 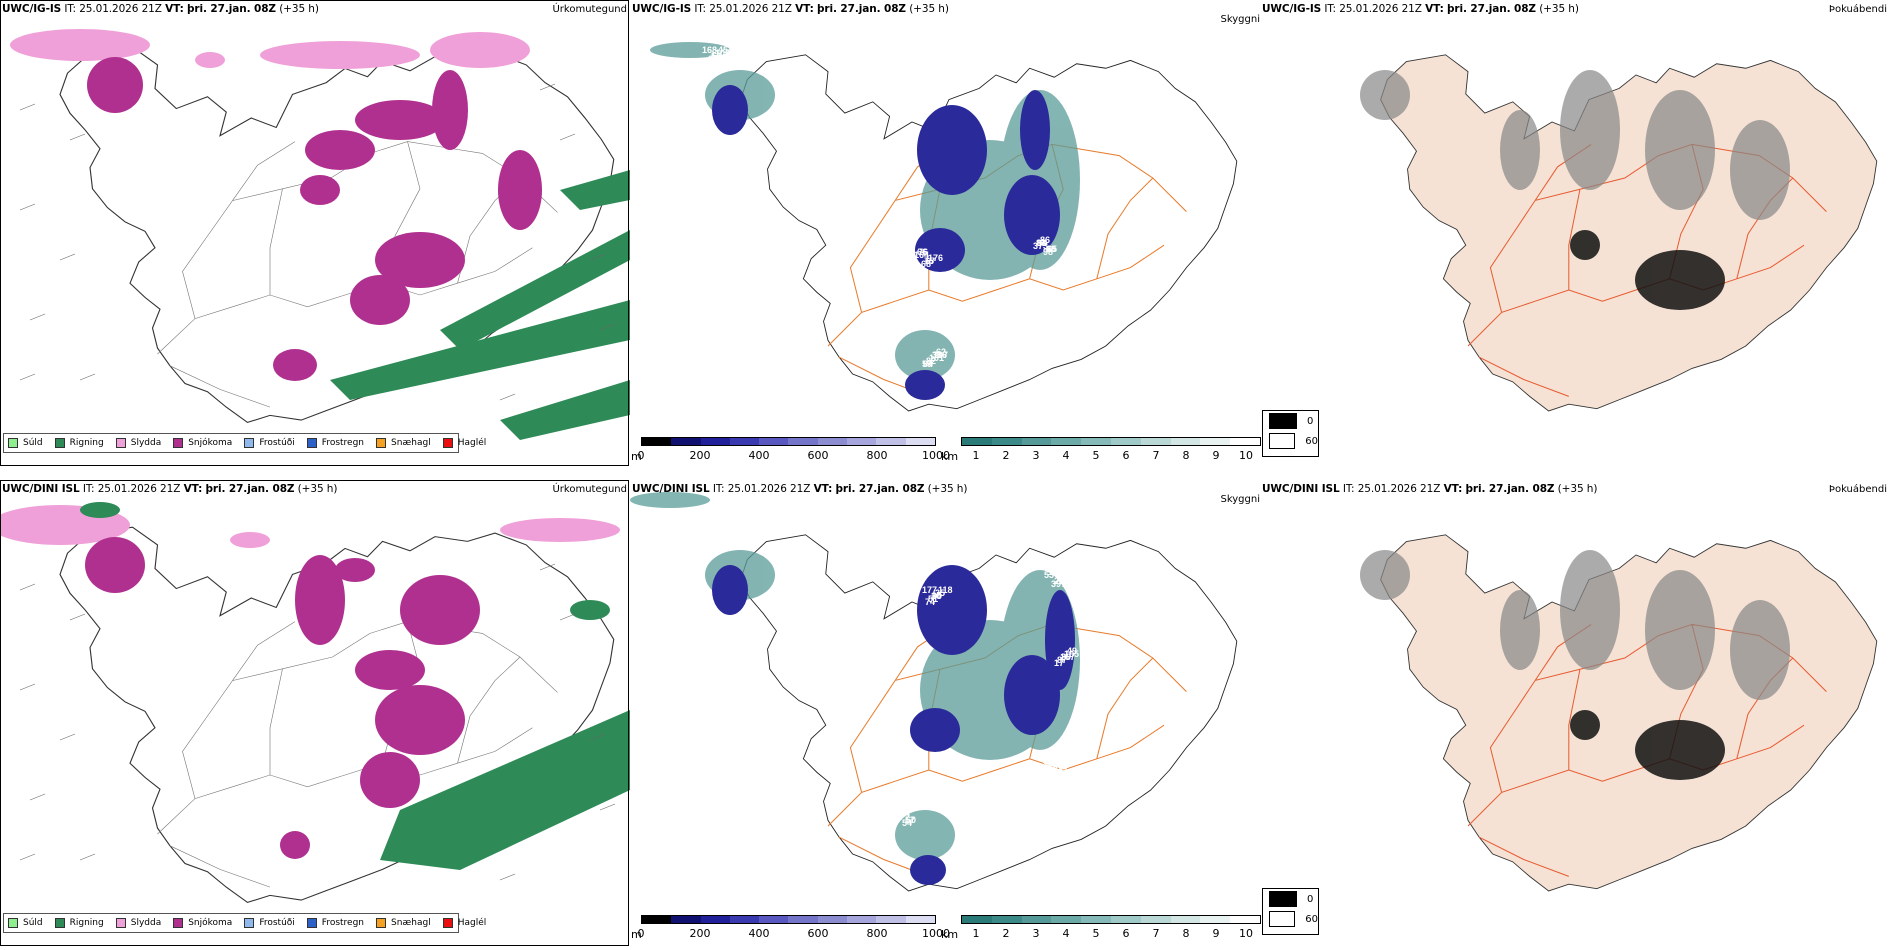 I want to click on panel-title: Þokuábendi, so click(x=1857, y=489).